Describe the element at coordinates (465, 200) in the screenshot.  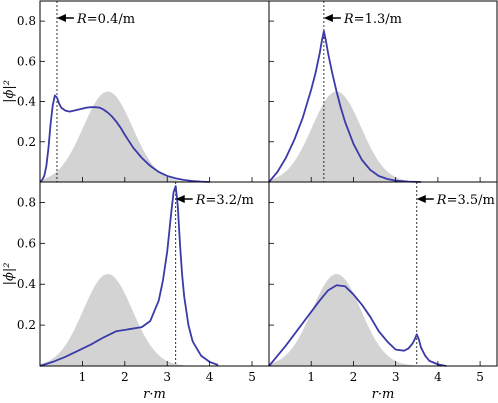
I see `annotation-label: R=3.5/m` at that location.